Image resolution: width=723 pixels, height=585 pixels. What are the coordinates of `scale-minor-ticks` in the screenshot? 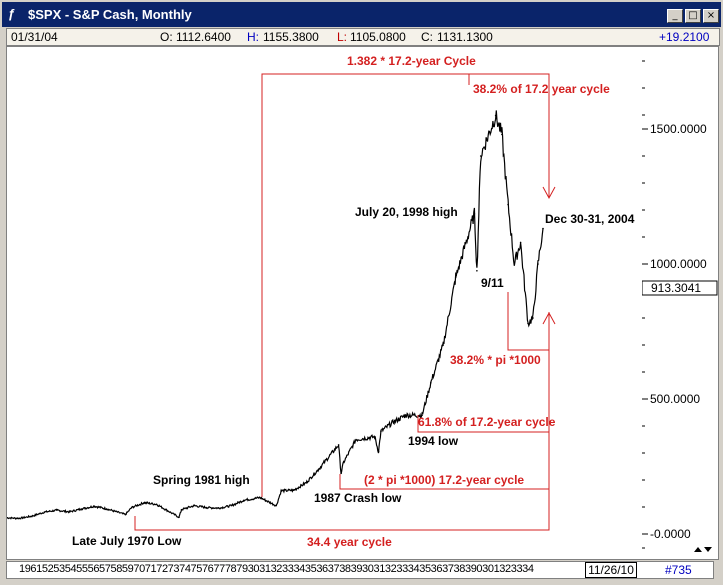 It's located at (643, 304).